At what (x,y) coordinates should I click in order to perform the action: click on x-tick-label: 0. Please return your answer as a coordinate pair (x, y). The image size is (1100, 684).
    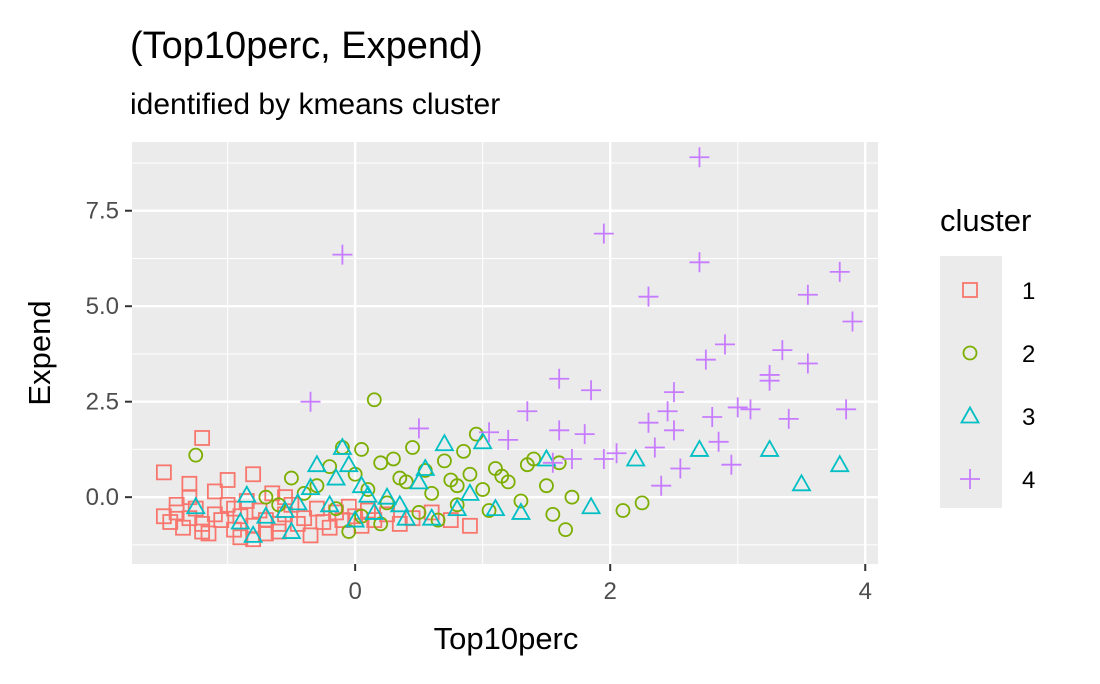
    Looking at the image, I should click on (354, 591).